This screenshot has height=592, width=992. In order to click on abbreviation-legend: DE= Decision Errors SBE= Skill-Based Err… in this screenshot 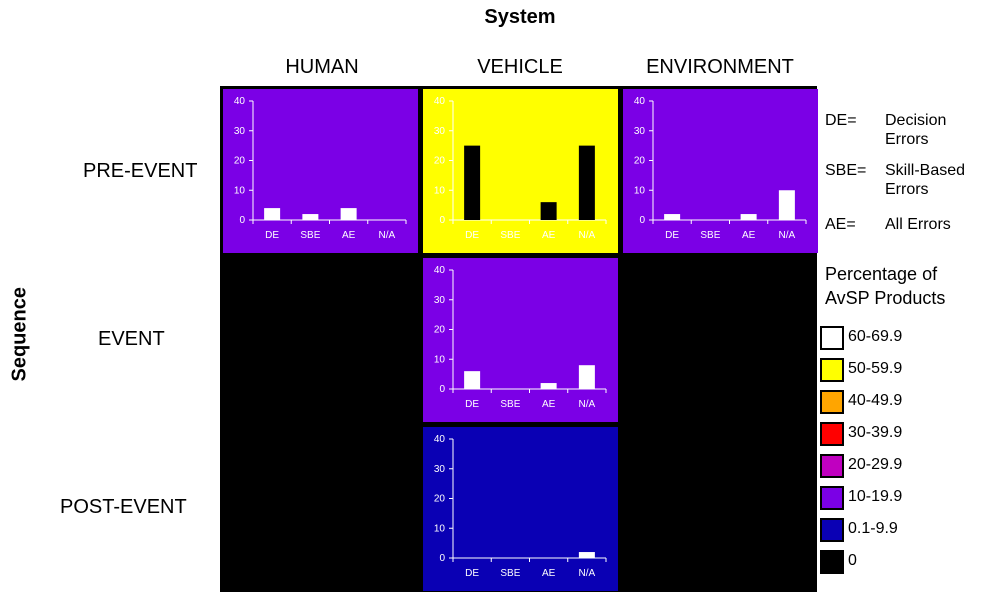, I will do `click(907, 177)`.